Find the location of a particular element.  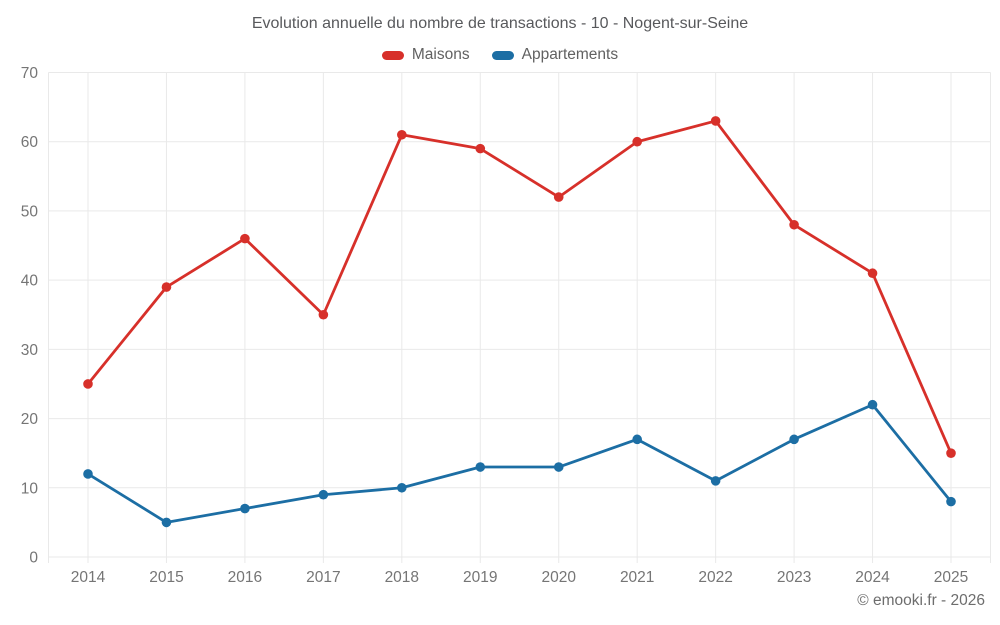

legend-label-maisons: Maisons is located at coordinates (440, 54).